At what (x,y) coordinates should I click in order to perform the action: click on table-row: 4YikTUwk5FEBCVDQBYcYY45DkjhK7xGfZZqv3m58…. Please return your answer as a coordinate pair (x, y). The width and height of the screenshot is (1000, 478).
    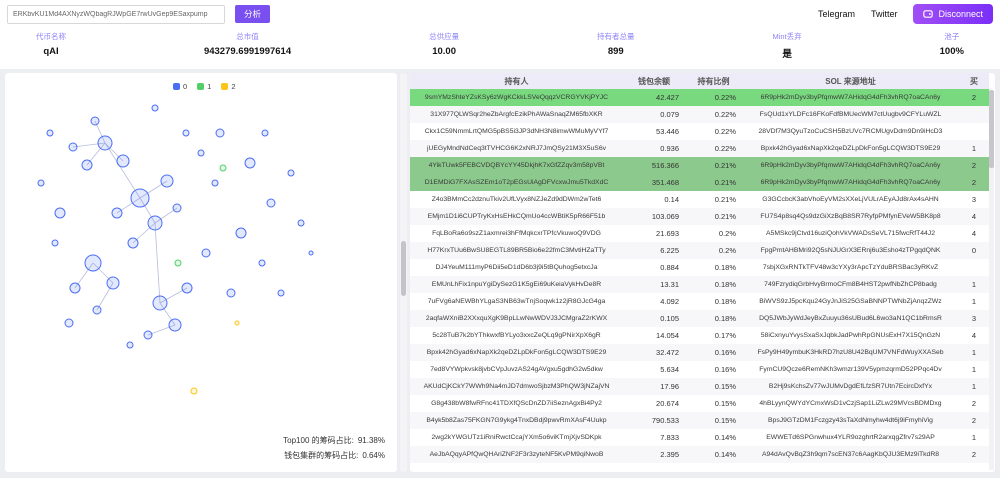
    Looking at the image, I should click on (699, 165).